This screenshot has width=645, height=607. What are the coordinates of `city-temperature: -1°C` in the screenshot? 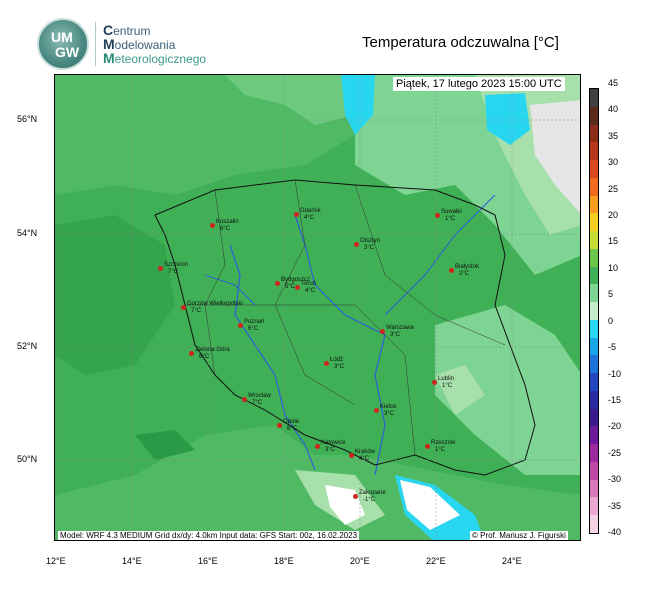 It's located at (369, 500).